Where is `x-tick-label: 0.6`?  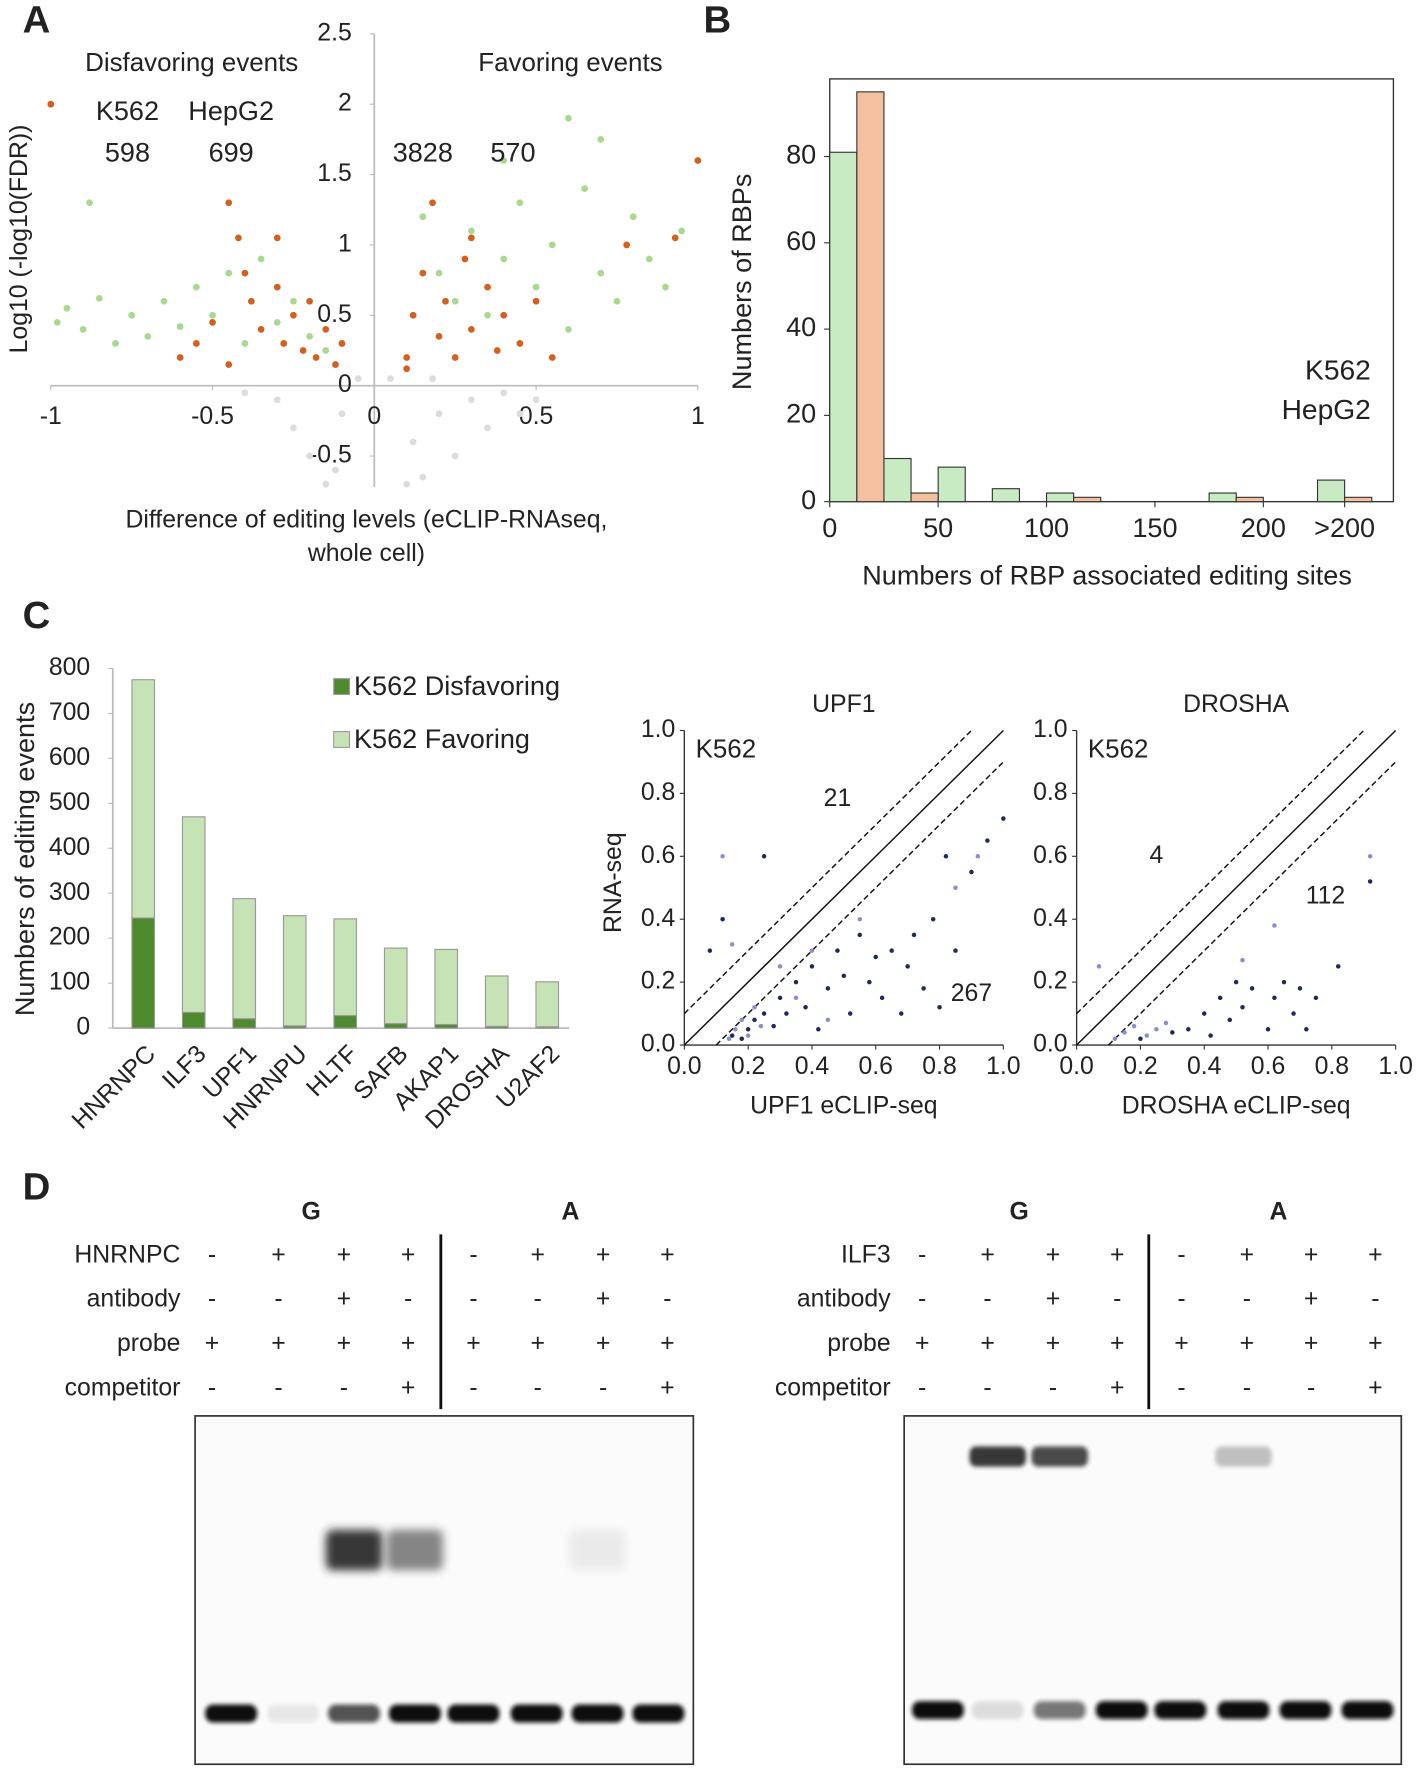
x-tick-label: 0.6 is located at coordinates (1268, 1066).